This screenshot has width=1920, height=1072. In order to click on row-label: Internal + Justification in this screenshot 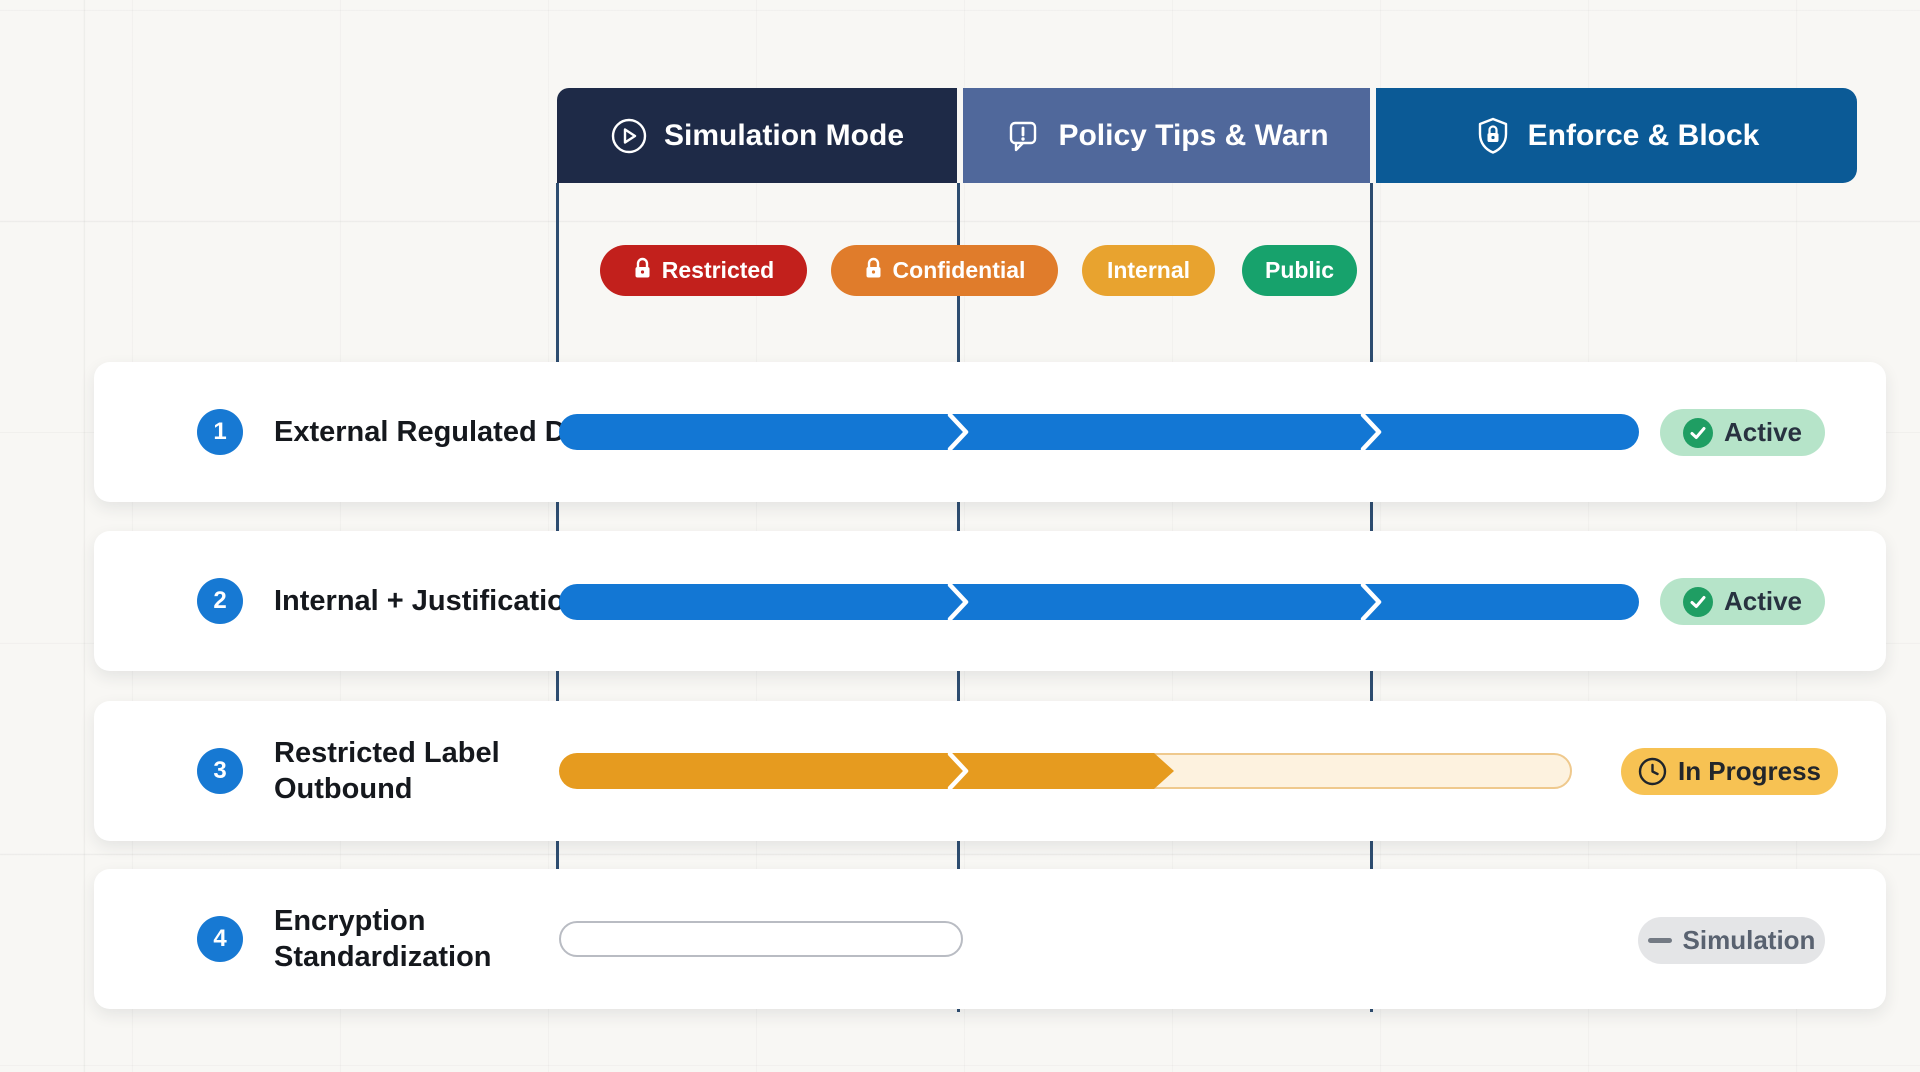, I will do `click(428, 600)`.